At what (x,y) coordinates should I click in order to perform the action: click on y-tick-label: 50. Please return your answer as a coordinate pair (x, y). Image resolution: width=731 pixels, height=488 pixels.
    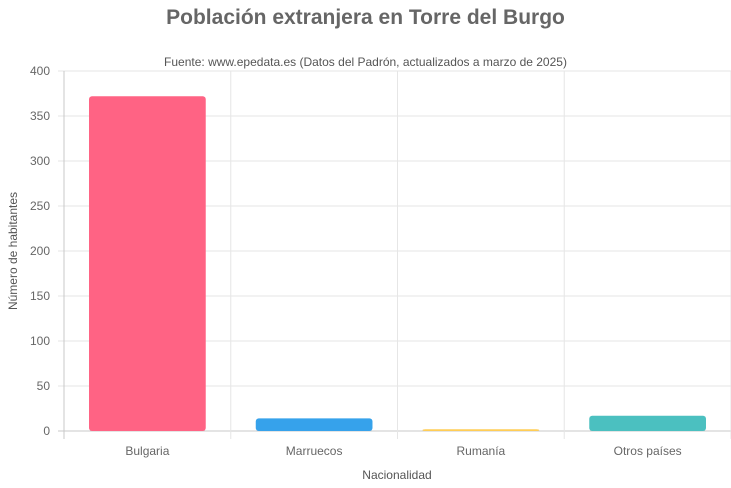
    Looking at the image, I should click on (44, 386).